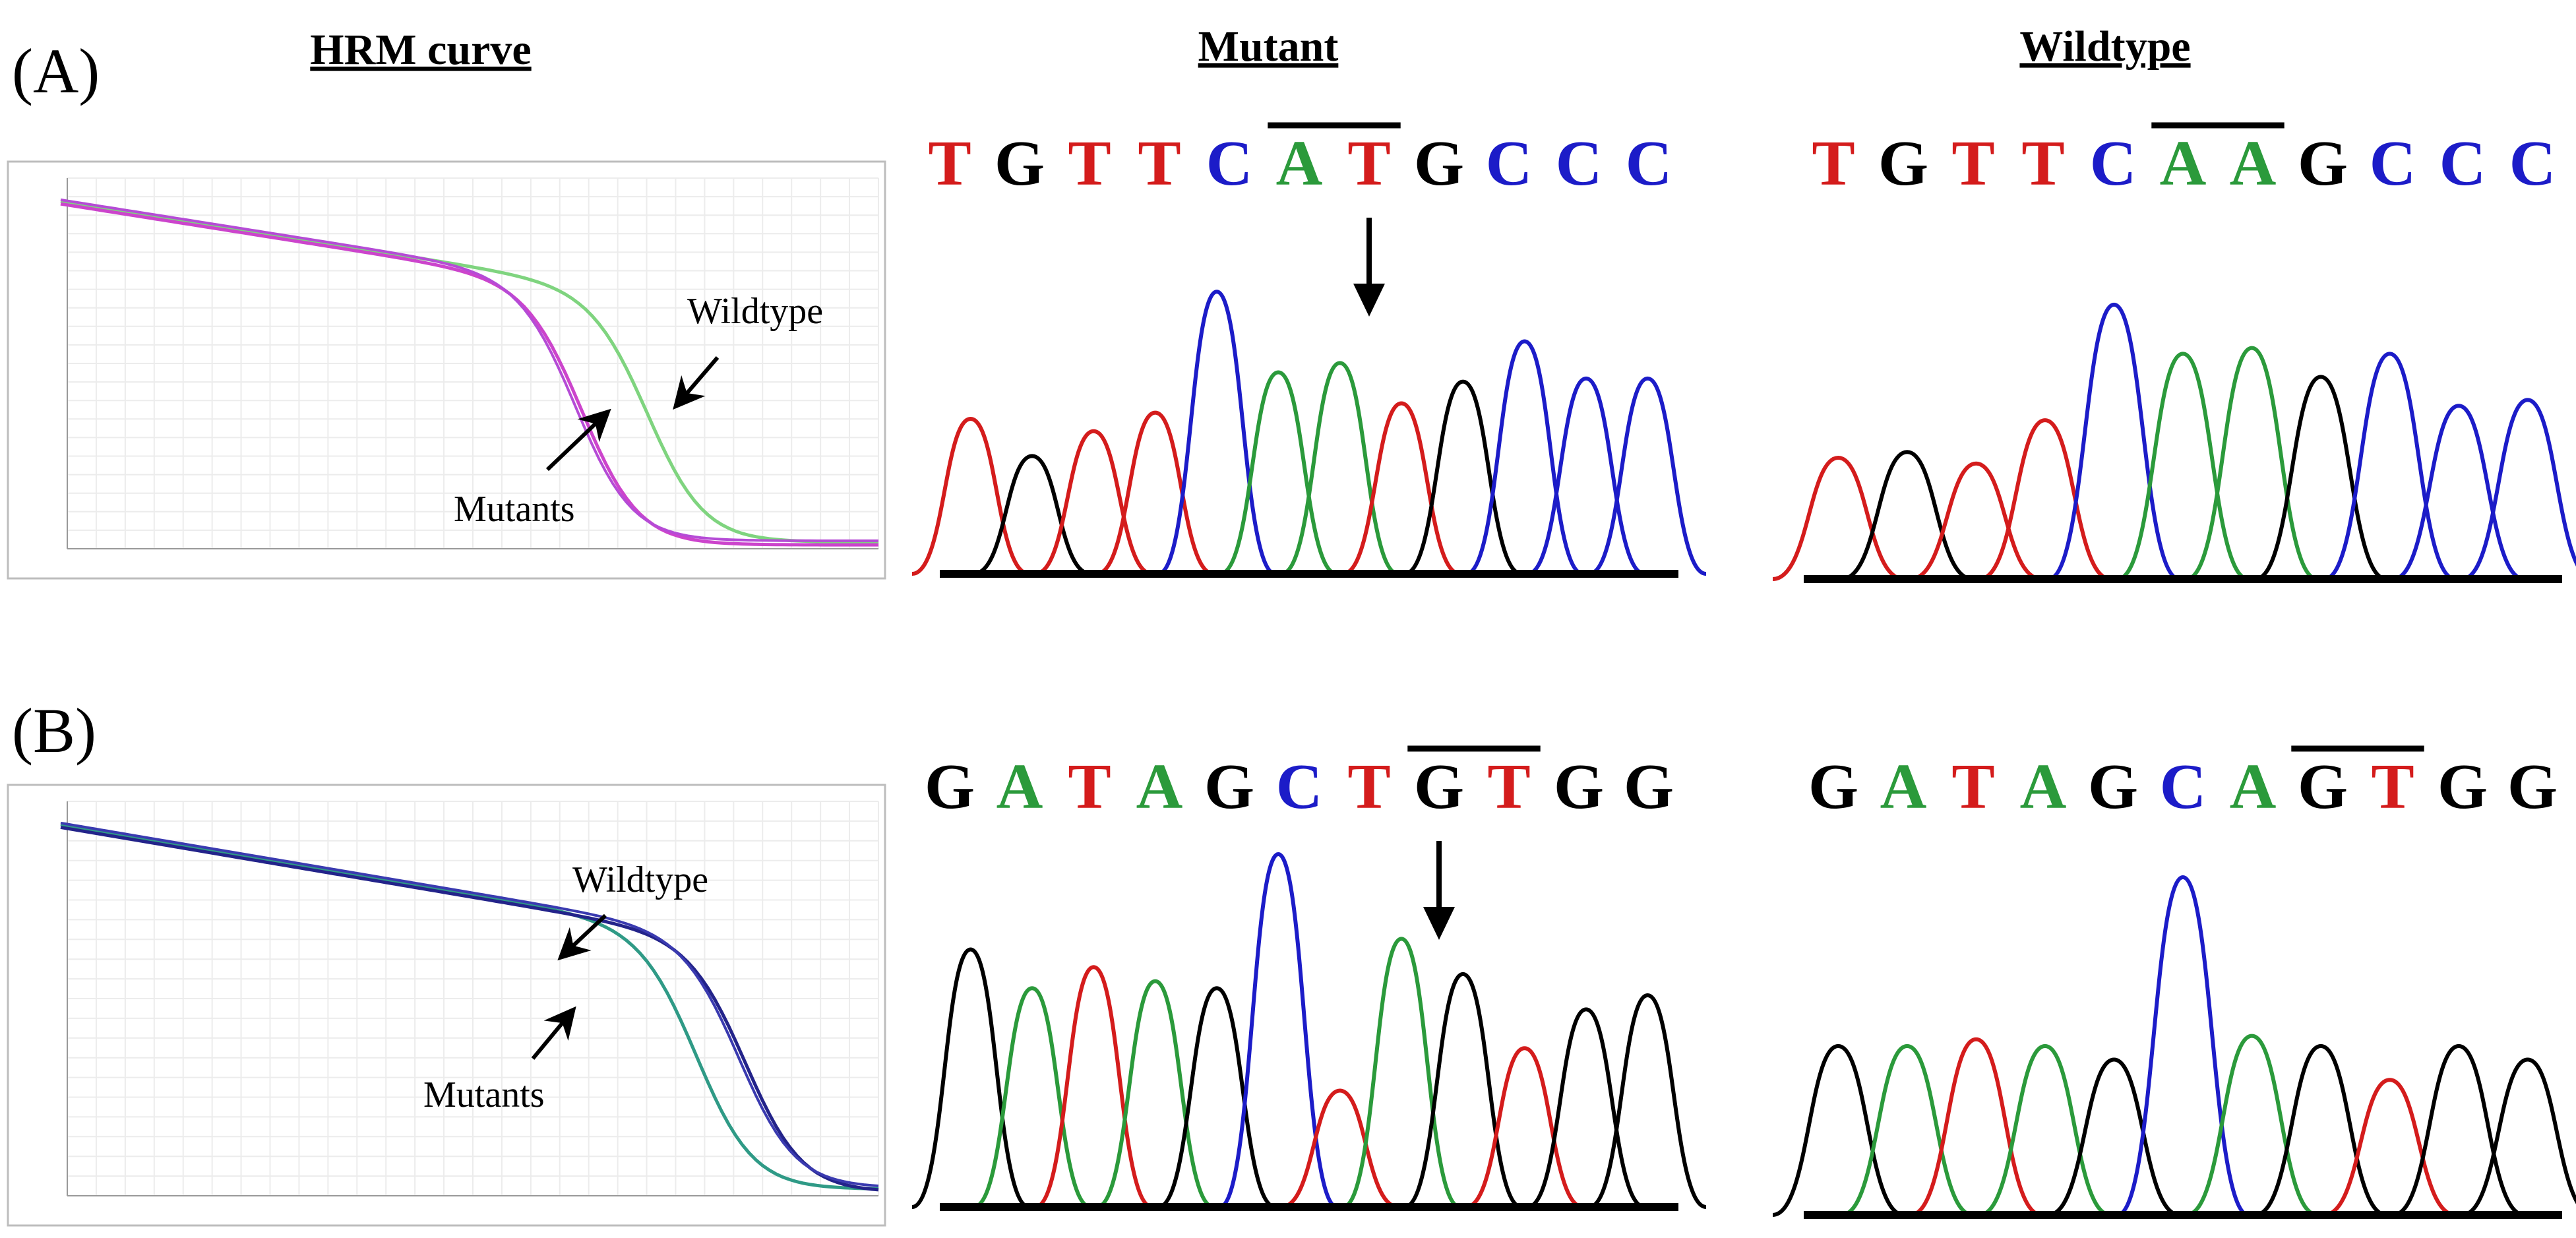 This screenshot has width=2576, height=1238. Describe the element at coordinates (553, 1033) in the screenshot. I see `hrm-b-mutants-arrow` at that location.